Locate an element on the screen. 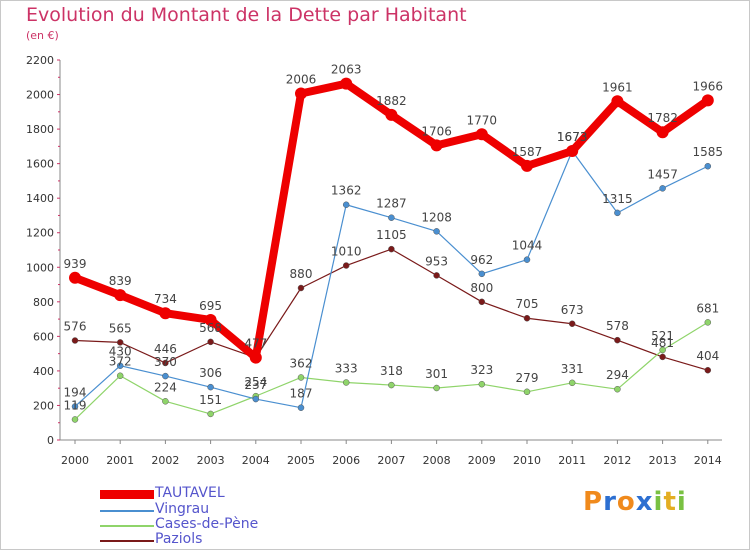  data-label-cases-de-p-ne: 521 is located at coordinates (662, 336).